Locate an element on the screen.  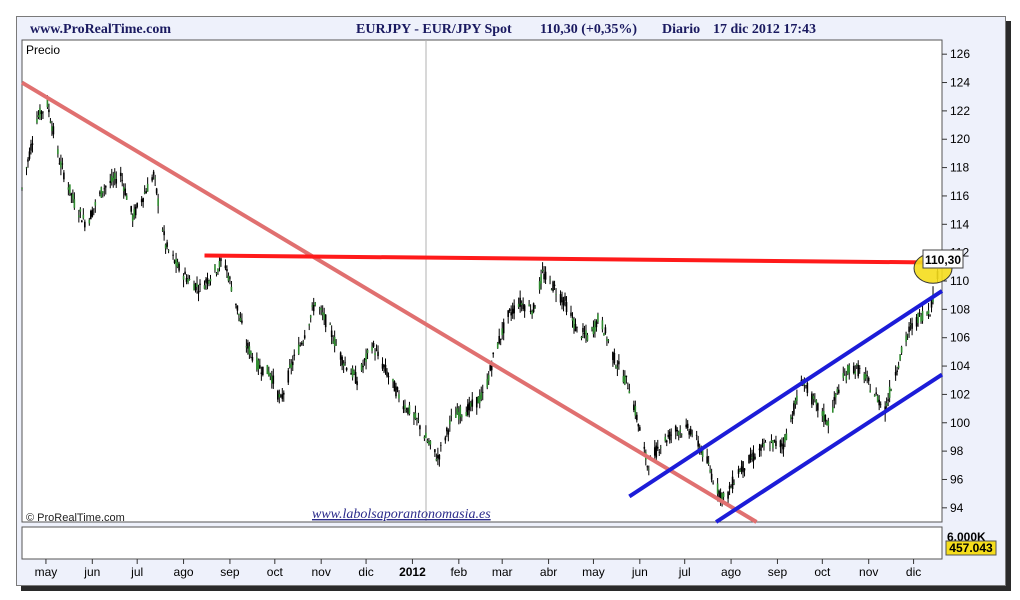
x-tick-label: jul is located at coordinates (684, 572).